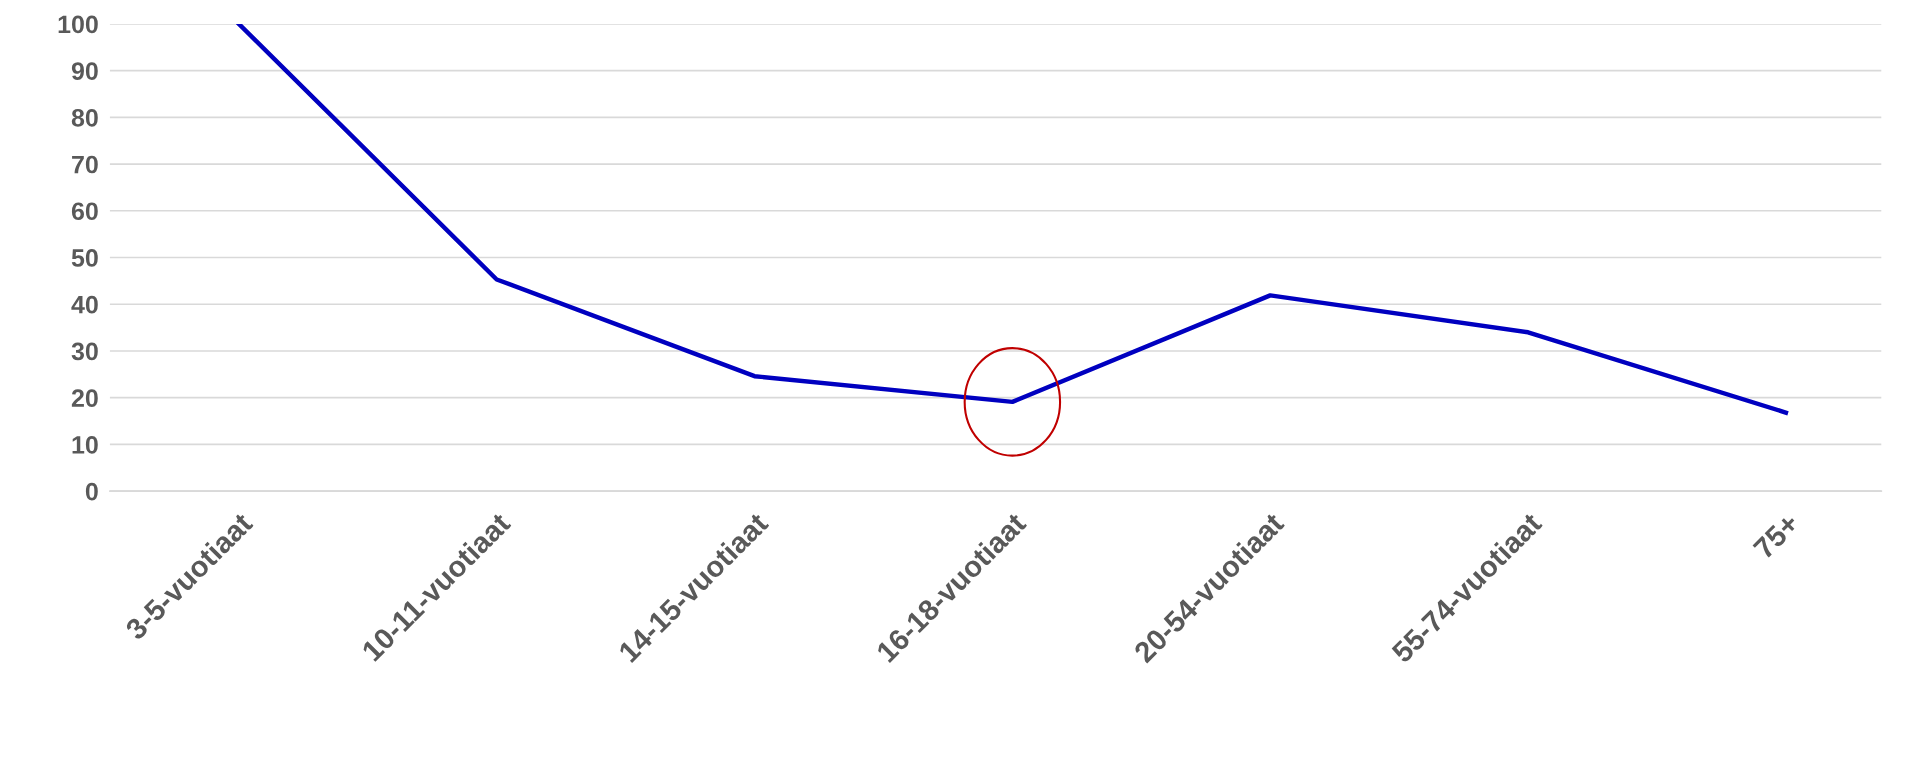 The image size is (1915, 771). I want to click on y-tick-label: 10, so click(85, 445).